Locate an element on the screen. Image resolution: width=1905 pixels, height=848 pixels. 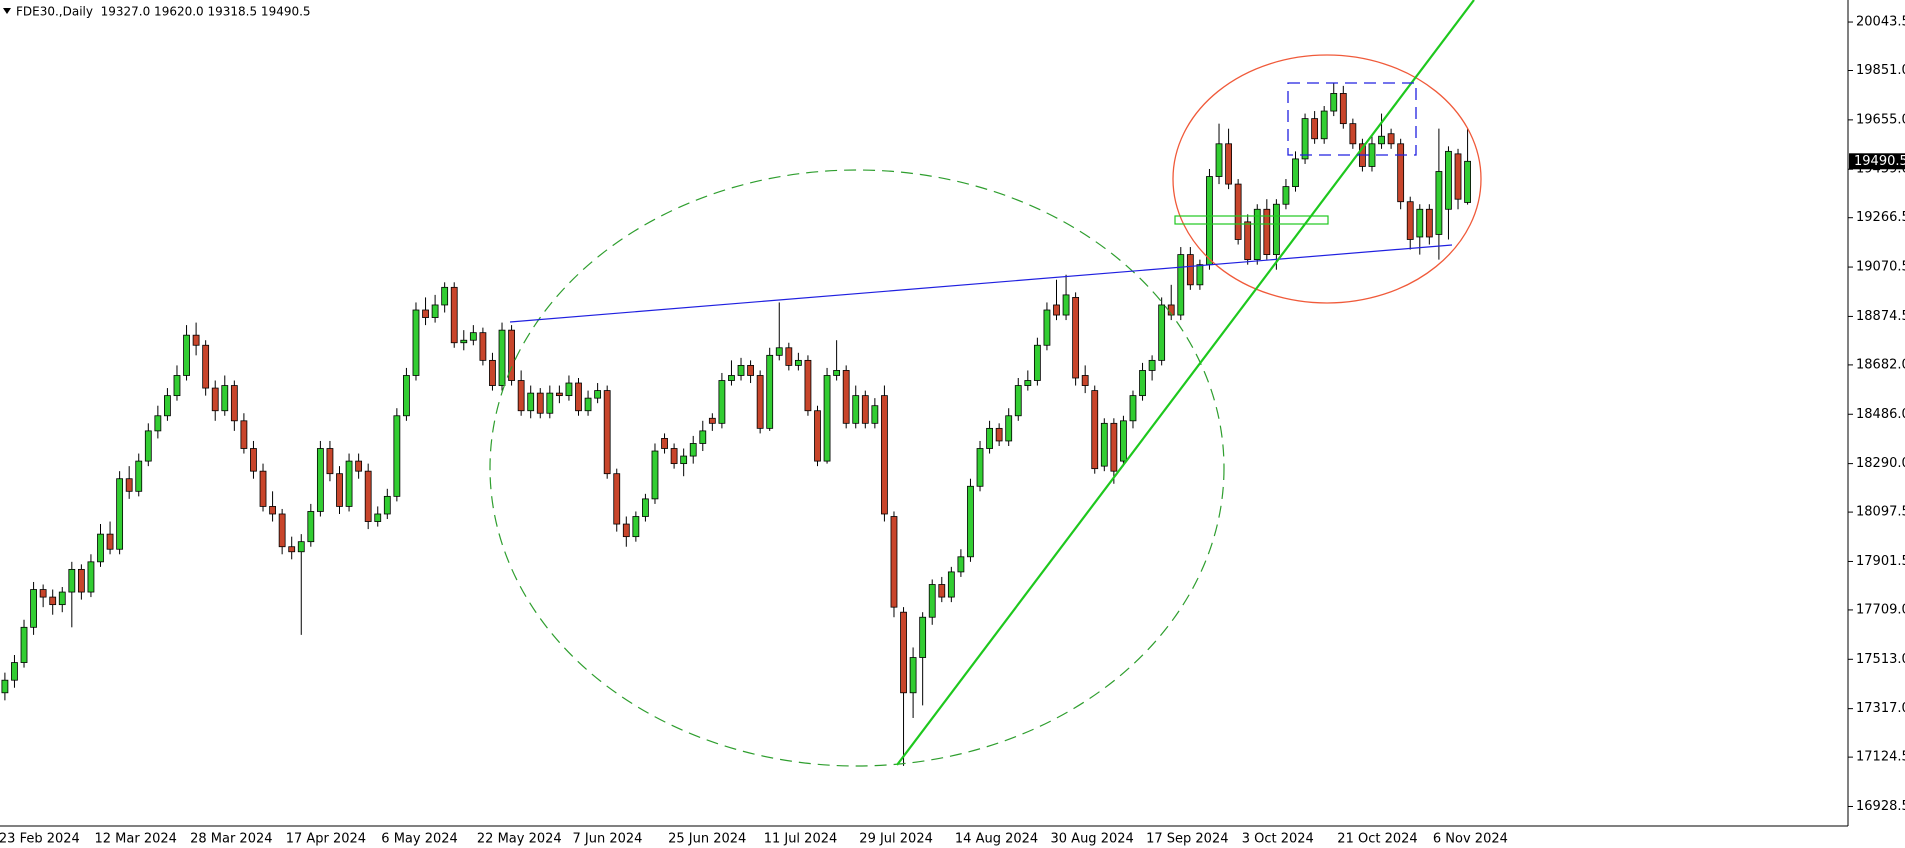
y-tick-label: 17317.0 is located at coordinates (1880, 708).